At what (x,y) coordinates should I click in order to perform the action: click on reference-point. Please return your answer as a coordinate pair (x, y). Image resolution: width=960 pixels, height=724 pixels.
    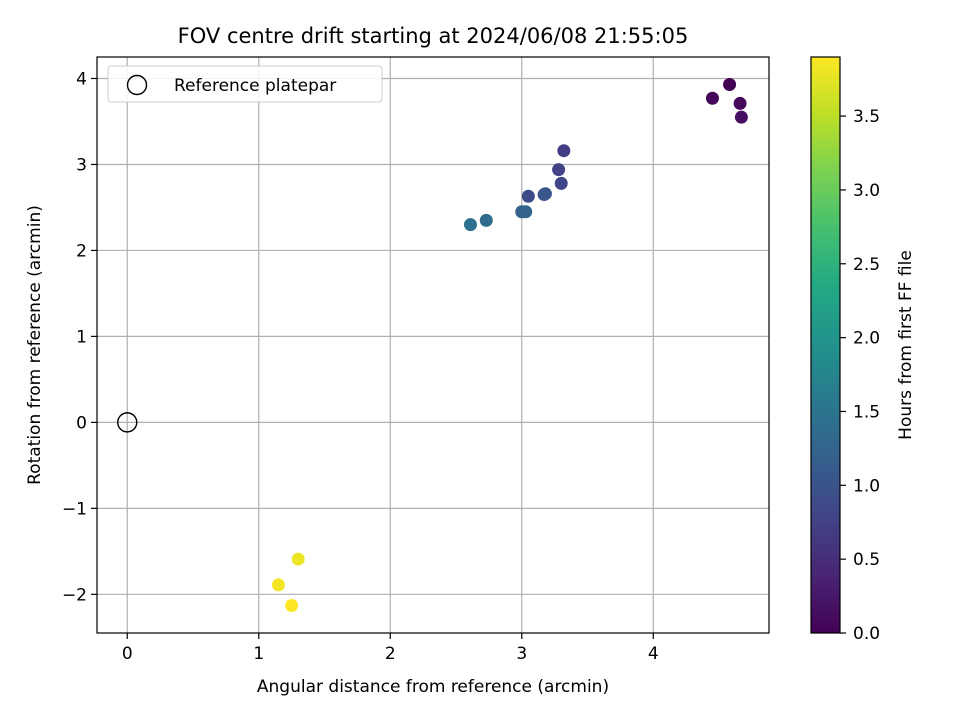
    Looking at the image, I should click on (127, 422).